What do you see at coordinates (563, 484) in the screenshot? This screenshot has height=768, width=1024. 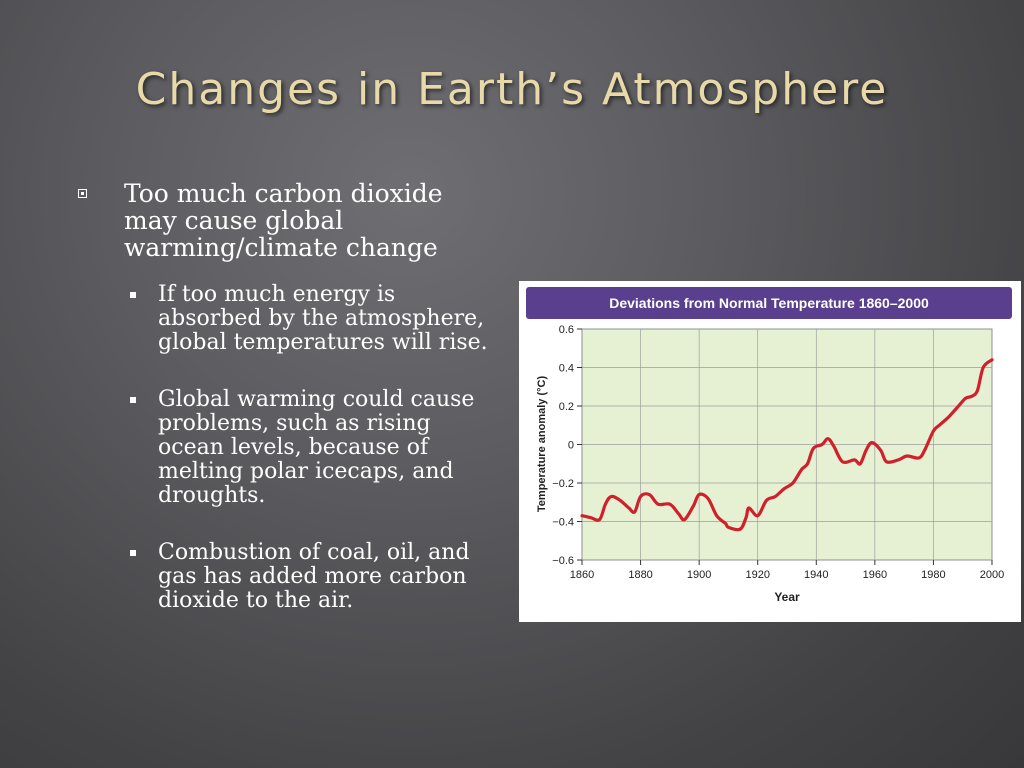 I see `y-tick-label: −0.2` at bounding box center [563, 484].